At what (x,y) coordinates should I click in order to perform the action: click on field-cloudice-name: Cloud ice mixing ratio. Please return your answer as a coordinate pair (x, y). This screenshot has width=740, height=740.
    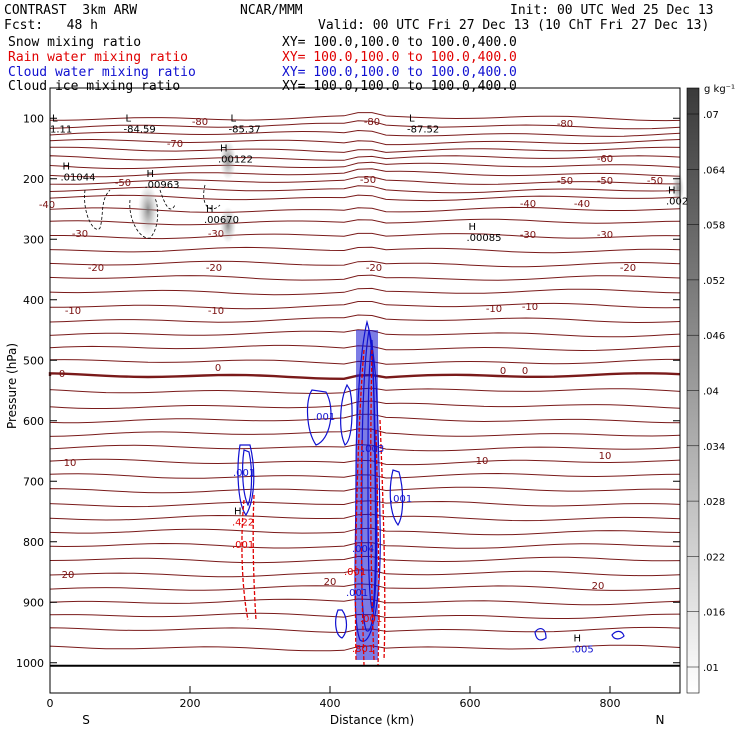
    Looking at the image, I should click on (94, 86).